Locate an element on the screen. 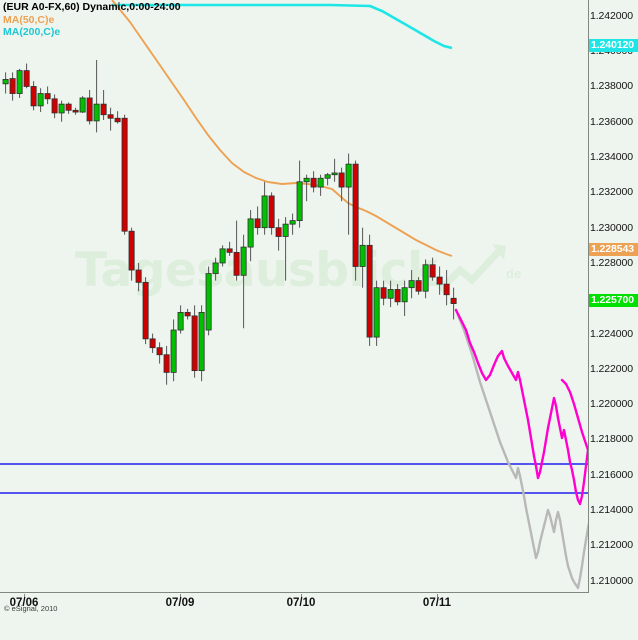 This screenshot has width=638, height=640. time-axis-tick: 07/09 is located at coordinates (180, 603).